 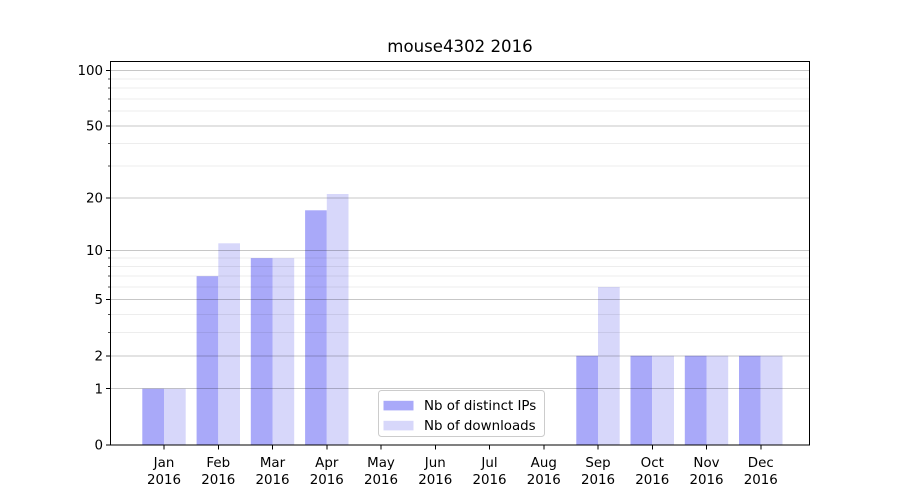 I want to click on y-tick-label-0: 0, so click(x=98, y=446).